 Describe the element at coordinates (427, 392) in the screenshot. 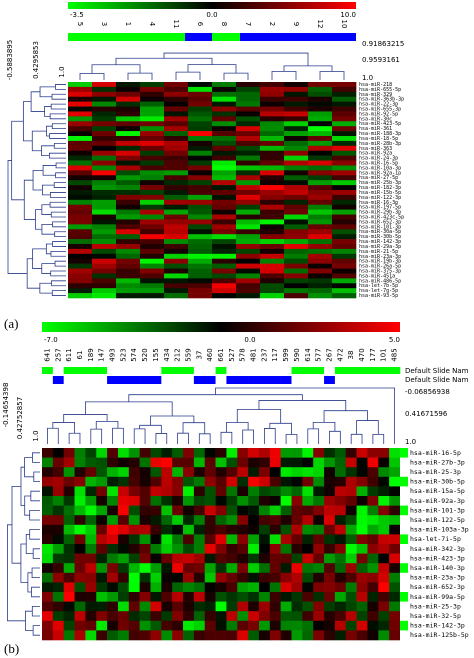

I see `tree-label: -0.06856938` at that location.